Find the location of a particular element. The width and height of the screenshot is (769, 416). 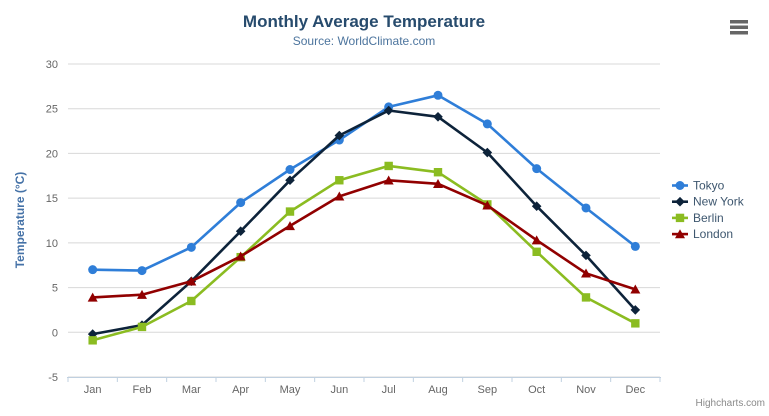

data-point-berlin-may is located at coordinates (290, 211).